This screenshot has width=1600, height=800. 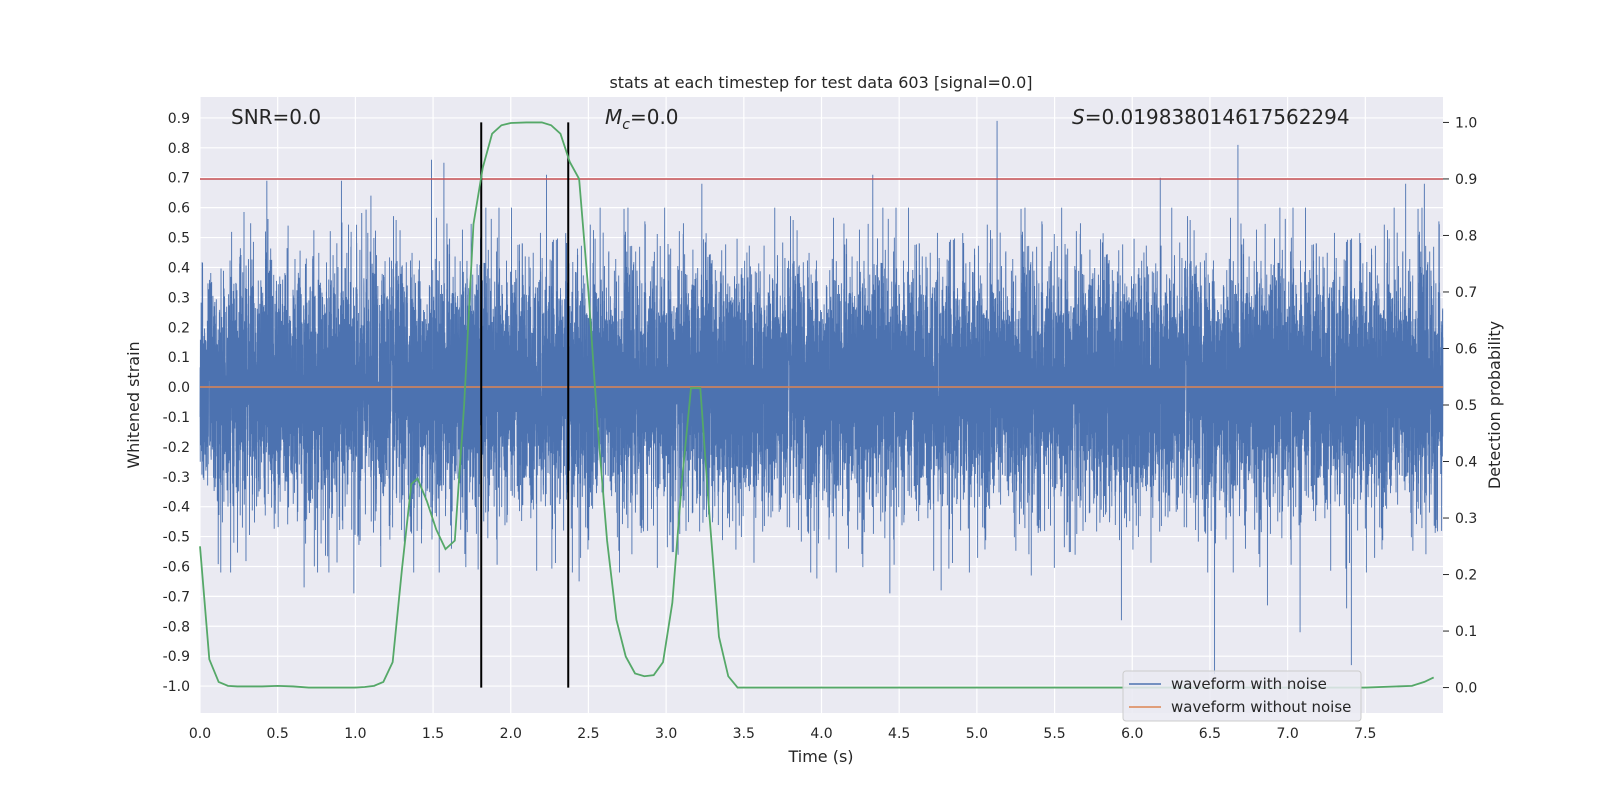 I want to click on y-tick-label: 0.9, so click(x=179, y=119).